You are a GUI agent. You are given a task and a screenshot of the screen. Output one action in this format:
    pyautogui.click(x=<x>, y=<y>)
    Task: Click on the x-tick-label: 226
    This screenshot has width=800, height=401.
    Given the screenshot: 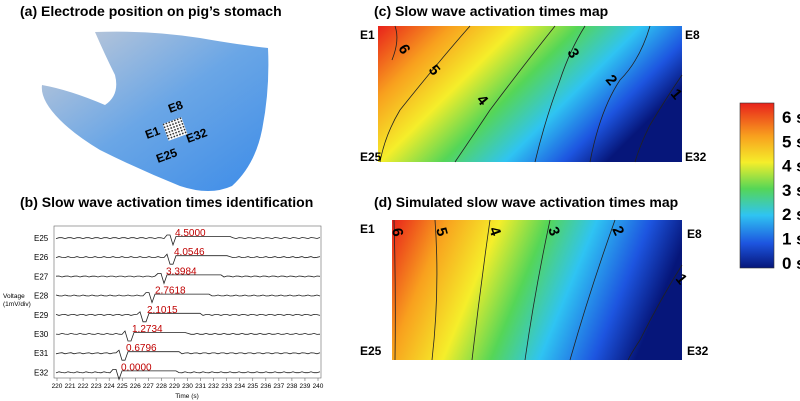 What is the action you would take?
    pyautogui.click(x=135, y=386)
    